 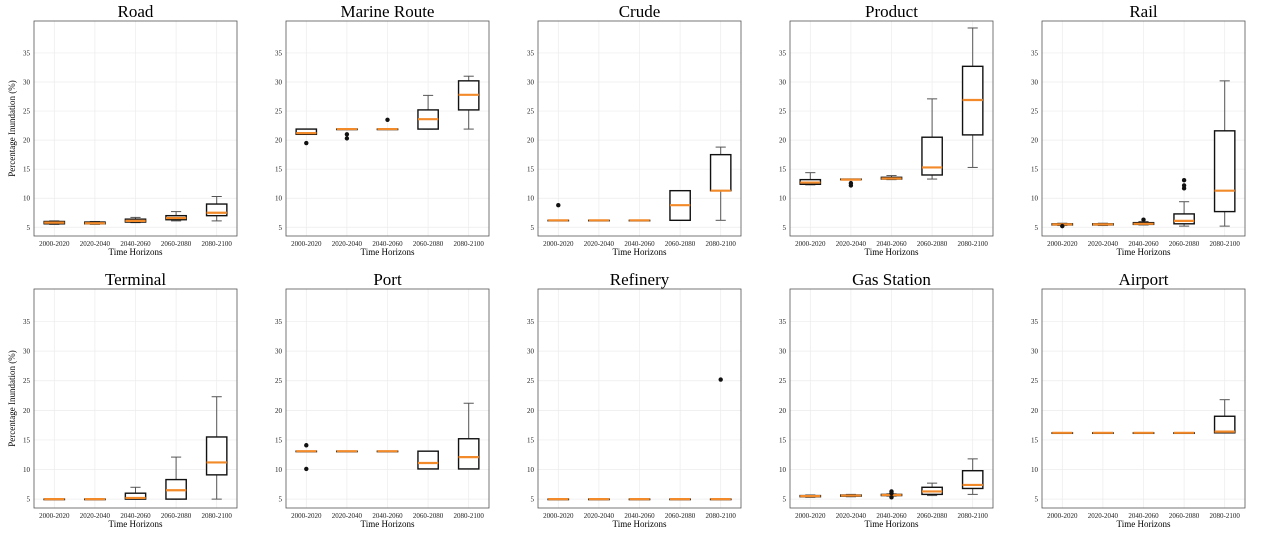 What do you see at coordinates (1143, 279) in the screenshot?
I see `panel-title: Airport` at bounding box center [1143, 279].